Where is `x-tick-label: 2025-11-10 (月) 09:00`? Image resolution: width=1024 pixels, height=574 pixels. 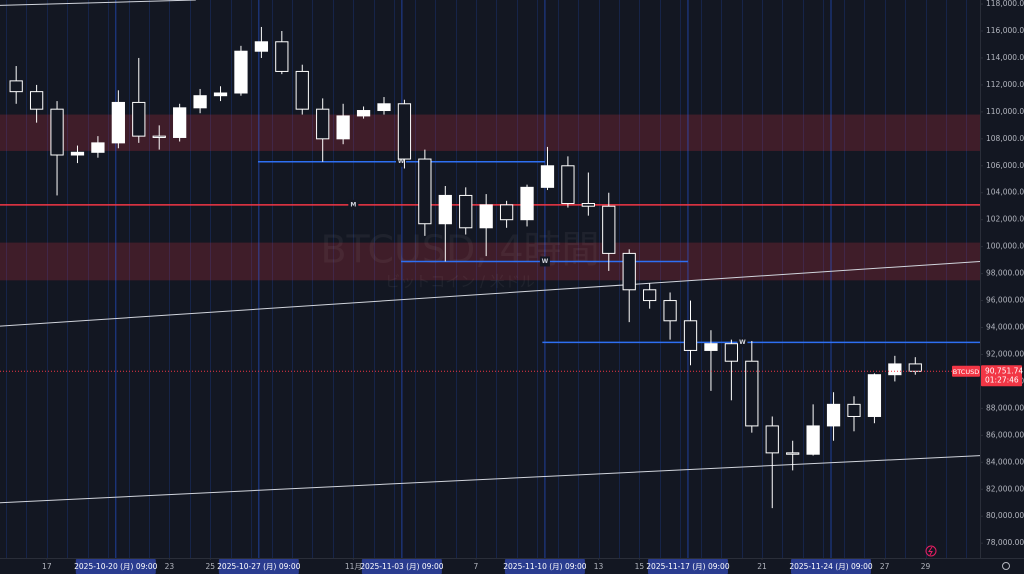
x-tick-label: 2025-11-10 (月) 09:00 is located at coordinates (545, 566).